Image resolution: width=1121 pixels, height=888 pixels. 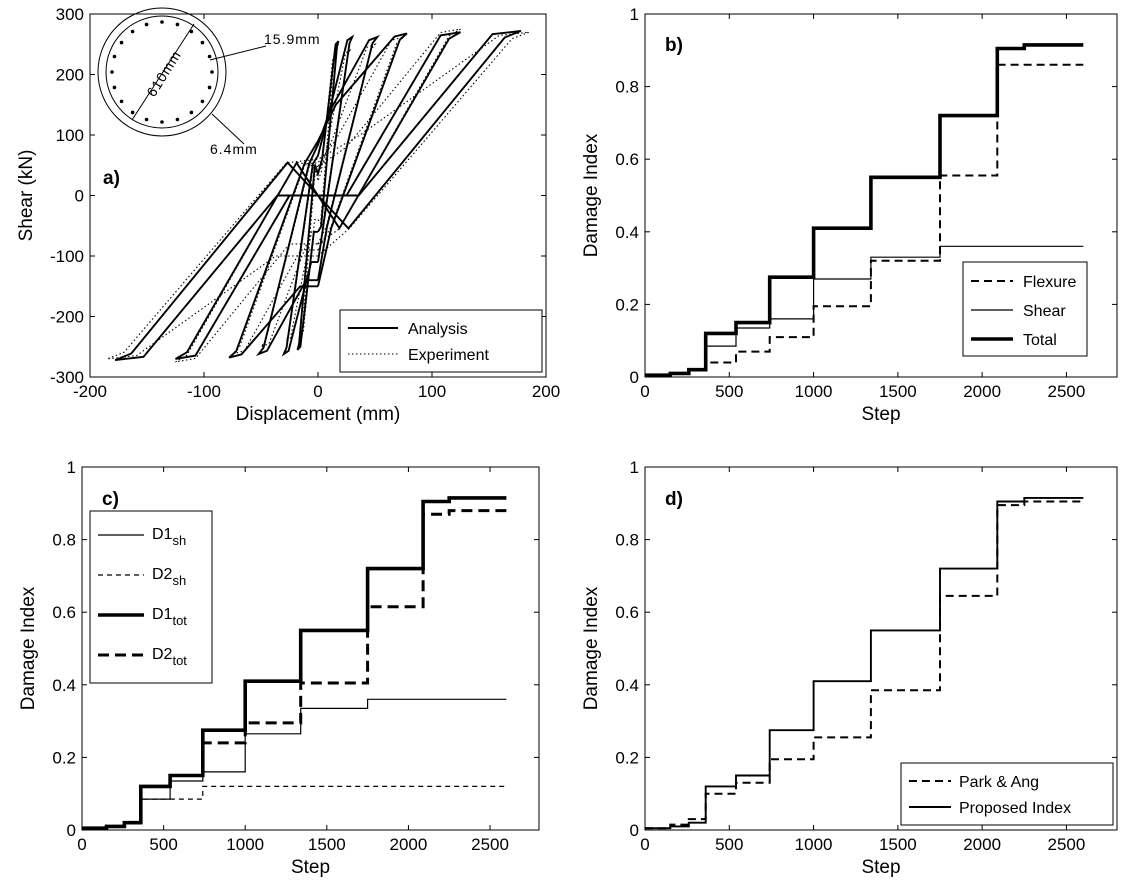 I want to click on series-d1sh-line, so click(x=294, y=763).